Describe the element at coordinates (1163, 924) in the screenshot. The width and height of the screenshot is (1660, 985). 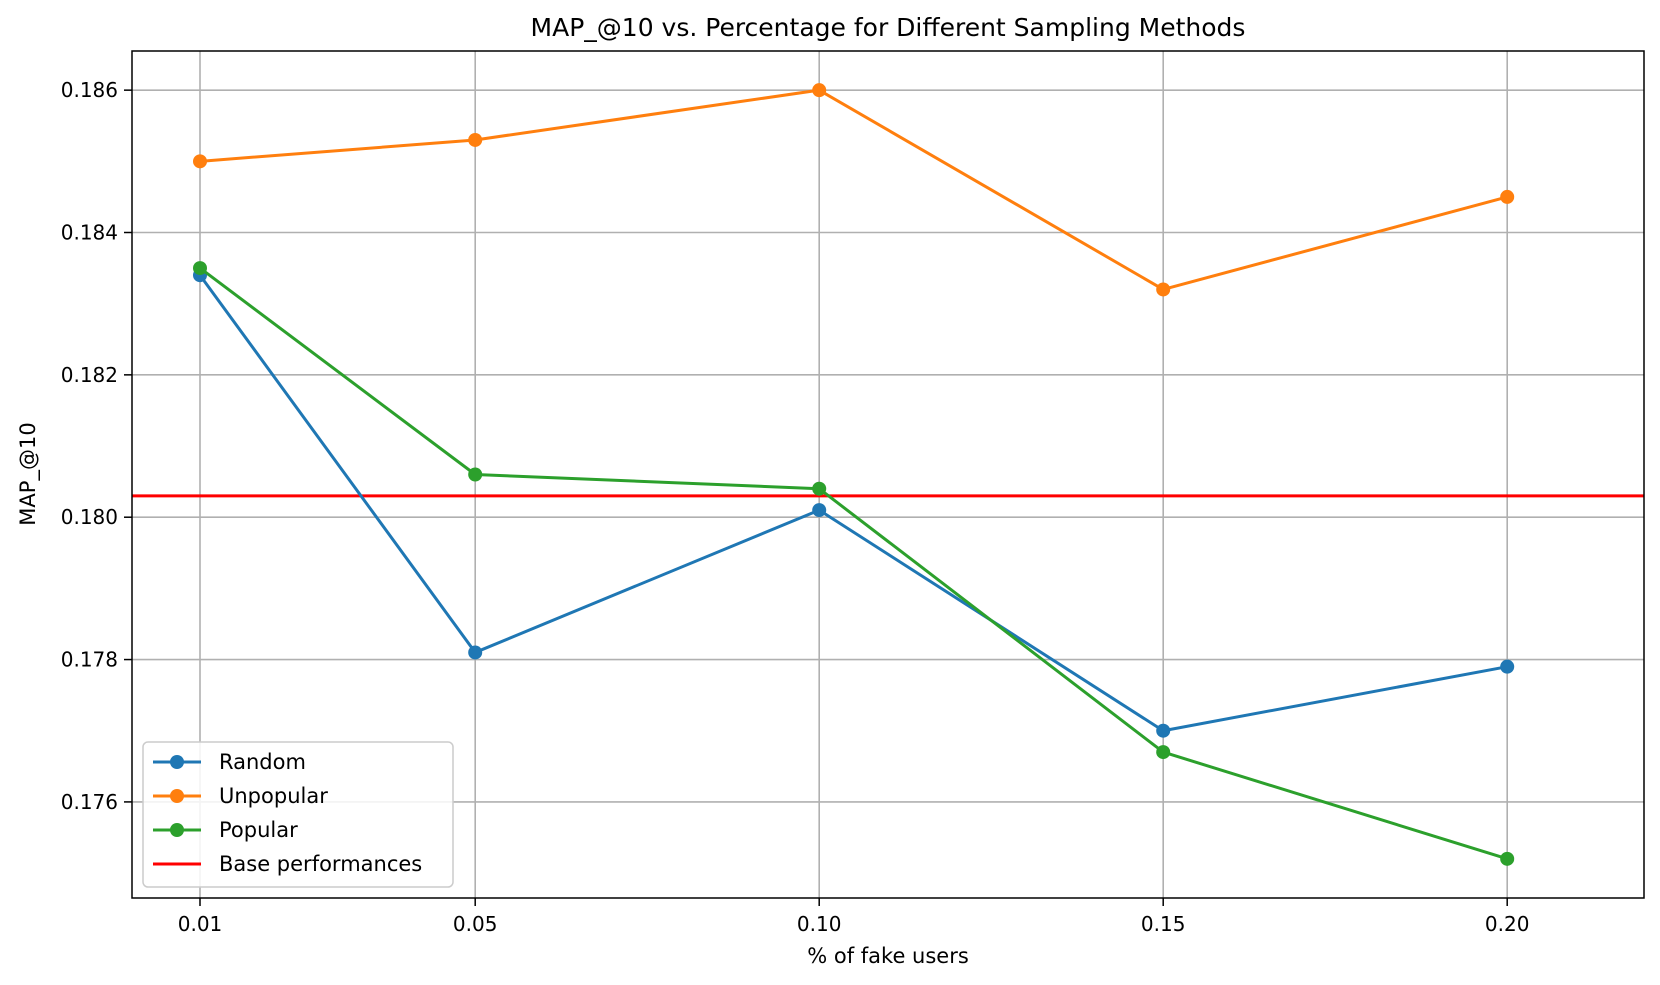
I see `x-tick-label: 0.15` at that location.